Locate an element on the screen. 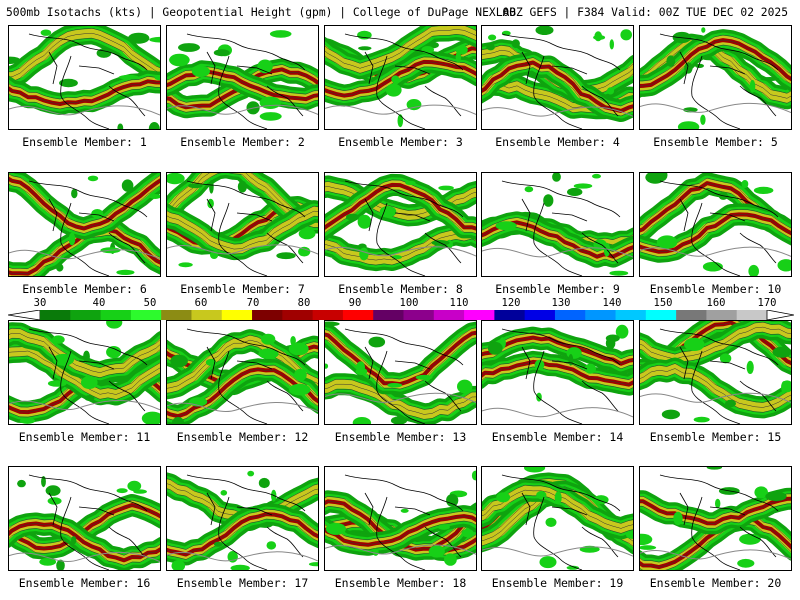  colorbar-tick-label: 130 is located at coordinates (561, 303).